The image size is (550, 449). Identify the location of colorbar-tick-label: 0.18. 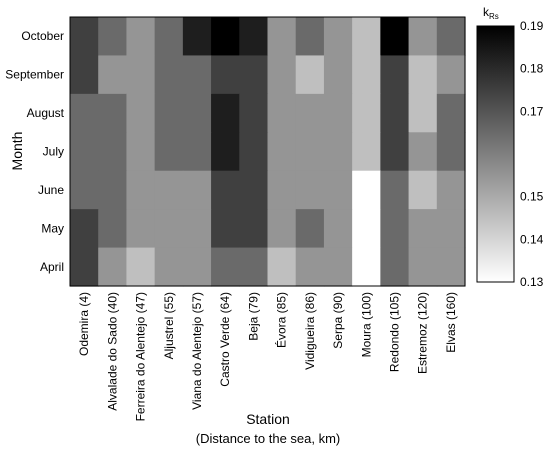
(532, 69).